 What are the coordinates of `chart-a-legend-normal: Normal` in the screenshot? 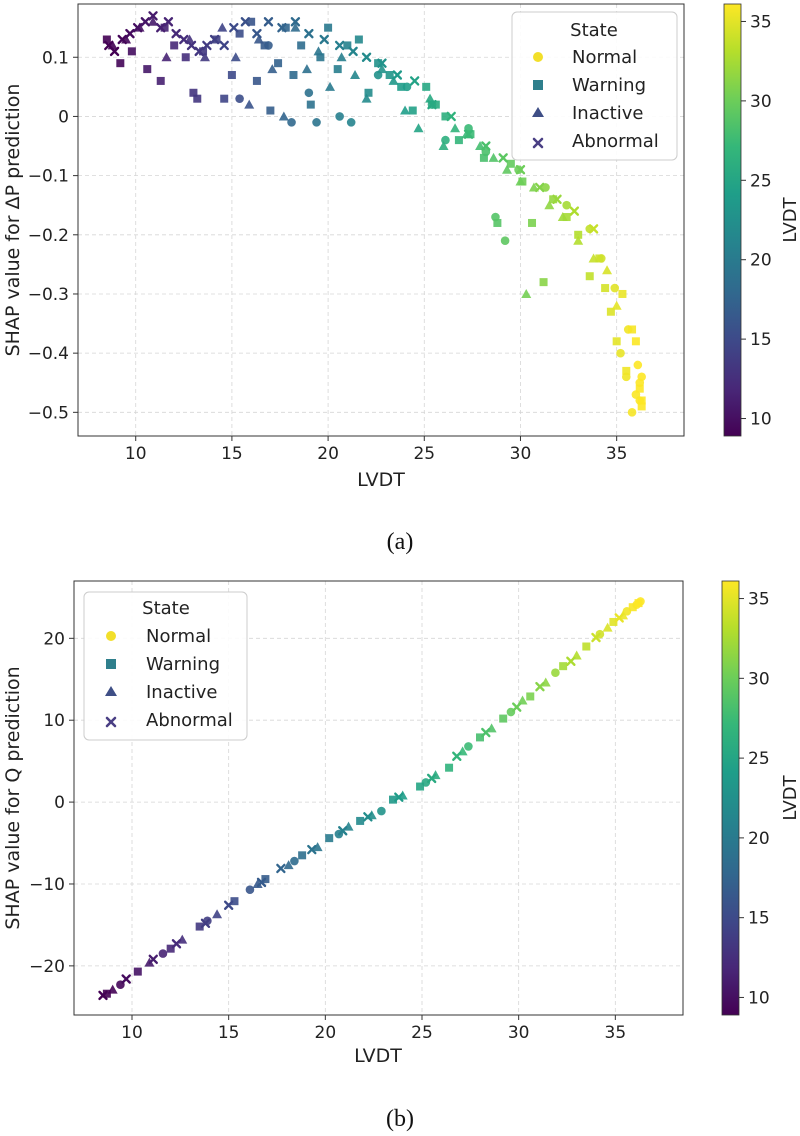 It's located at (604, 57).